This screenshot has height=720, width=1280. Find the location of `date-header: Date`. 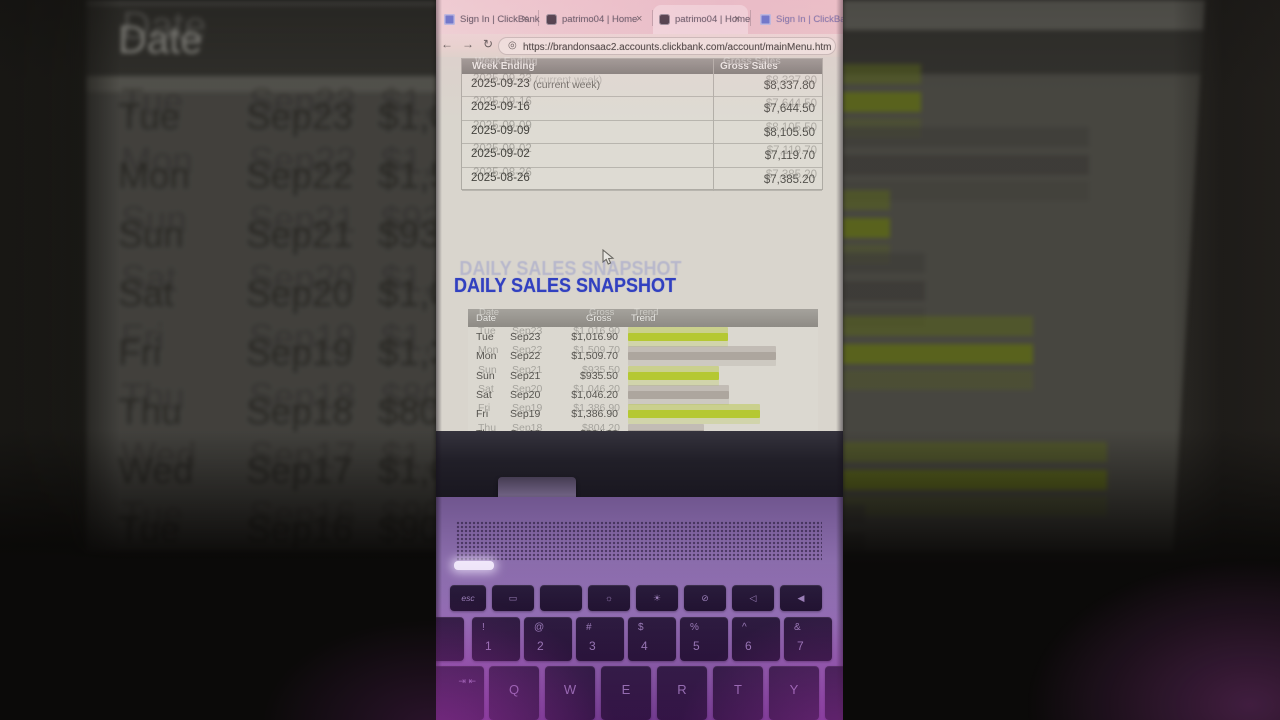

date-header: Date is located at coordinates (486, 318).